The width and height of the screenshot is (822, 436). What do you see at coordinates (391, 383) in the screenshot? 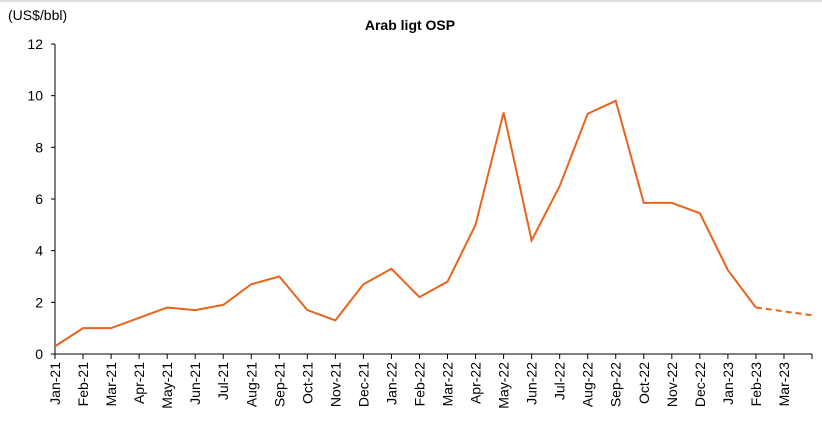
I see `x-tick-label: Jan-22` at bounding box center [391, 383].